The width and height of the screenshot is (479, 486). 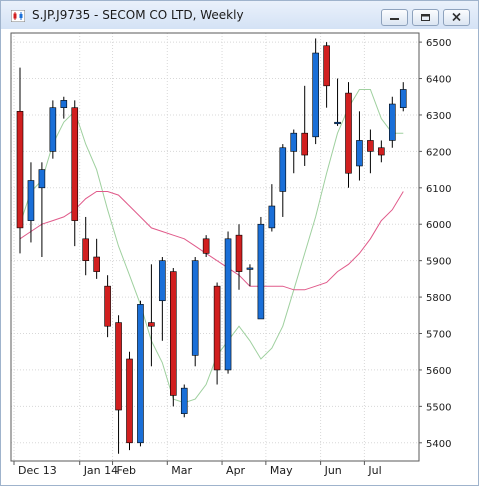 I want to click on x-tick-label: Jul, so click(x=374, y=470).